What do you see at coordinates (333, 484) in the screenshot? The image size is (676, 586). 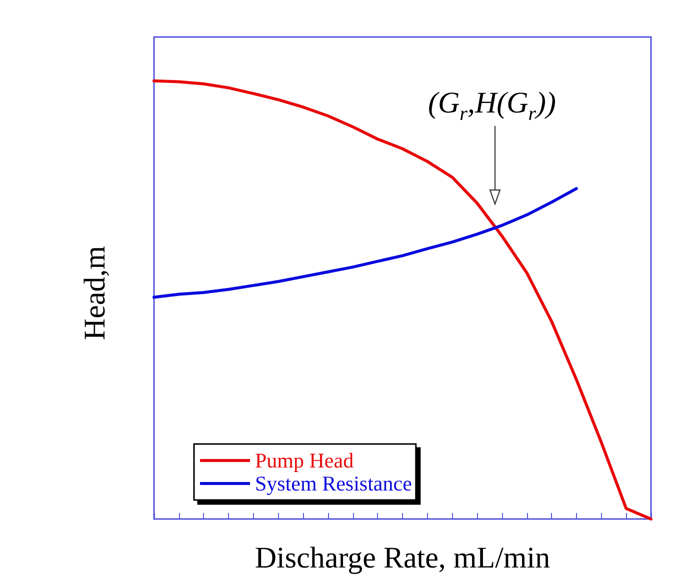 I see `legend-label: System Resistance` at bounding box center [333, 484].